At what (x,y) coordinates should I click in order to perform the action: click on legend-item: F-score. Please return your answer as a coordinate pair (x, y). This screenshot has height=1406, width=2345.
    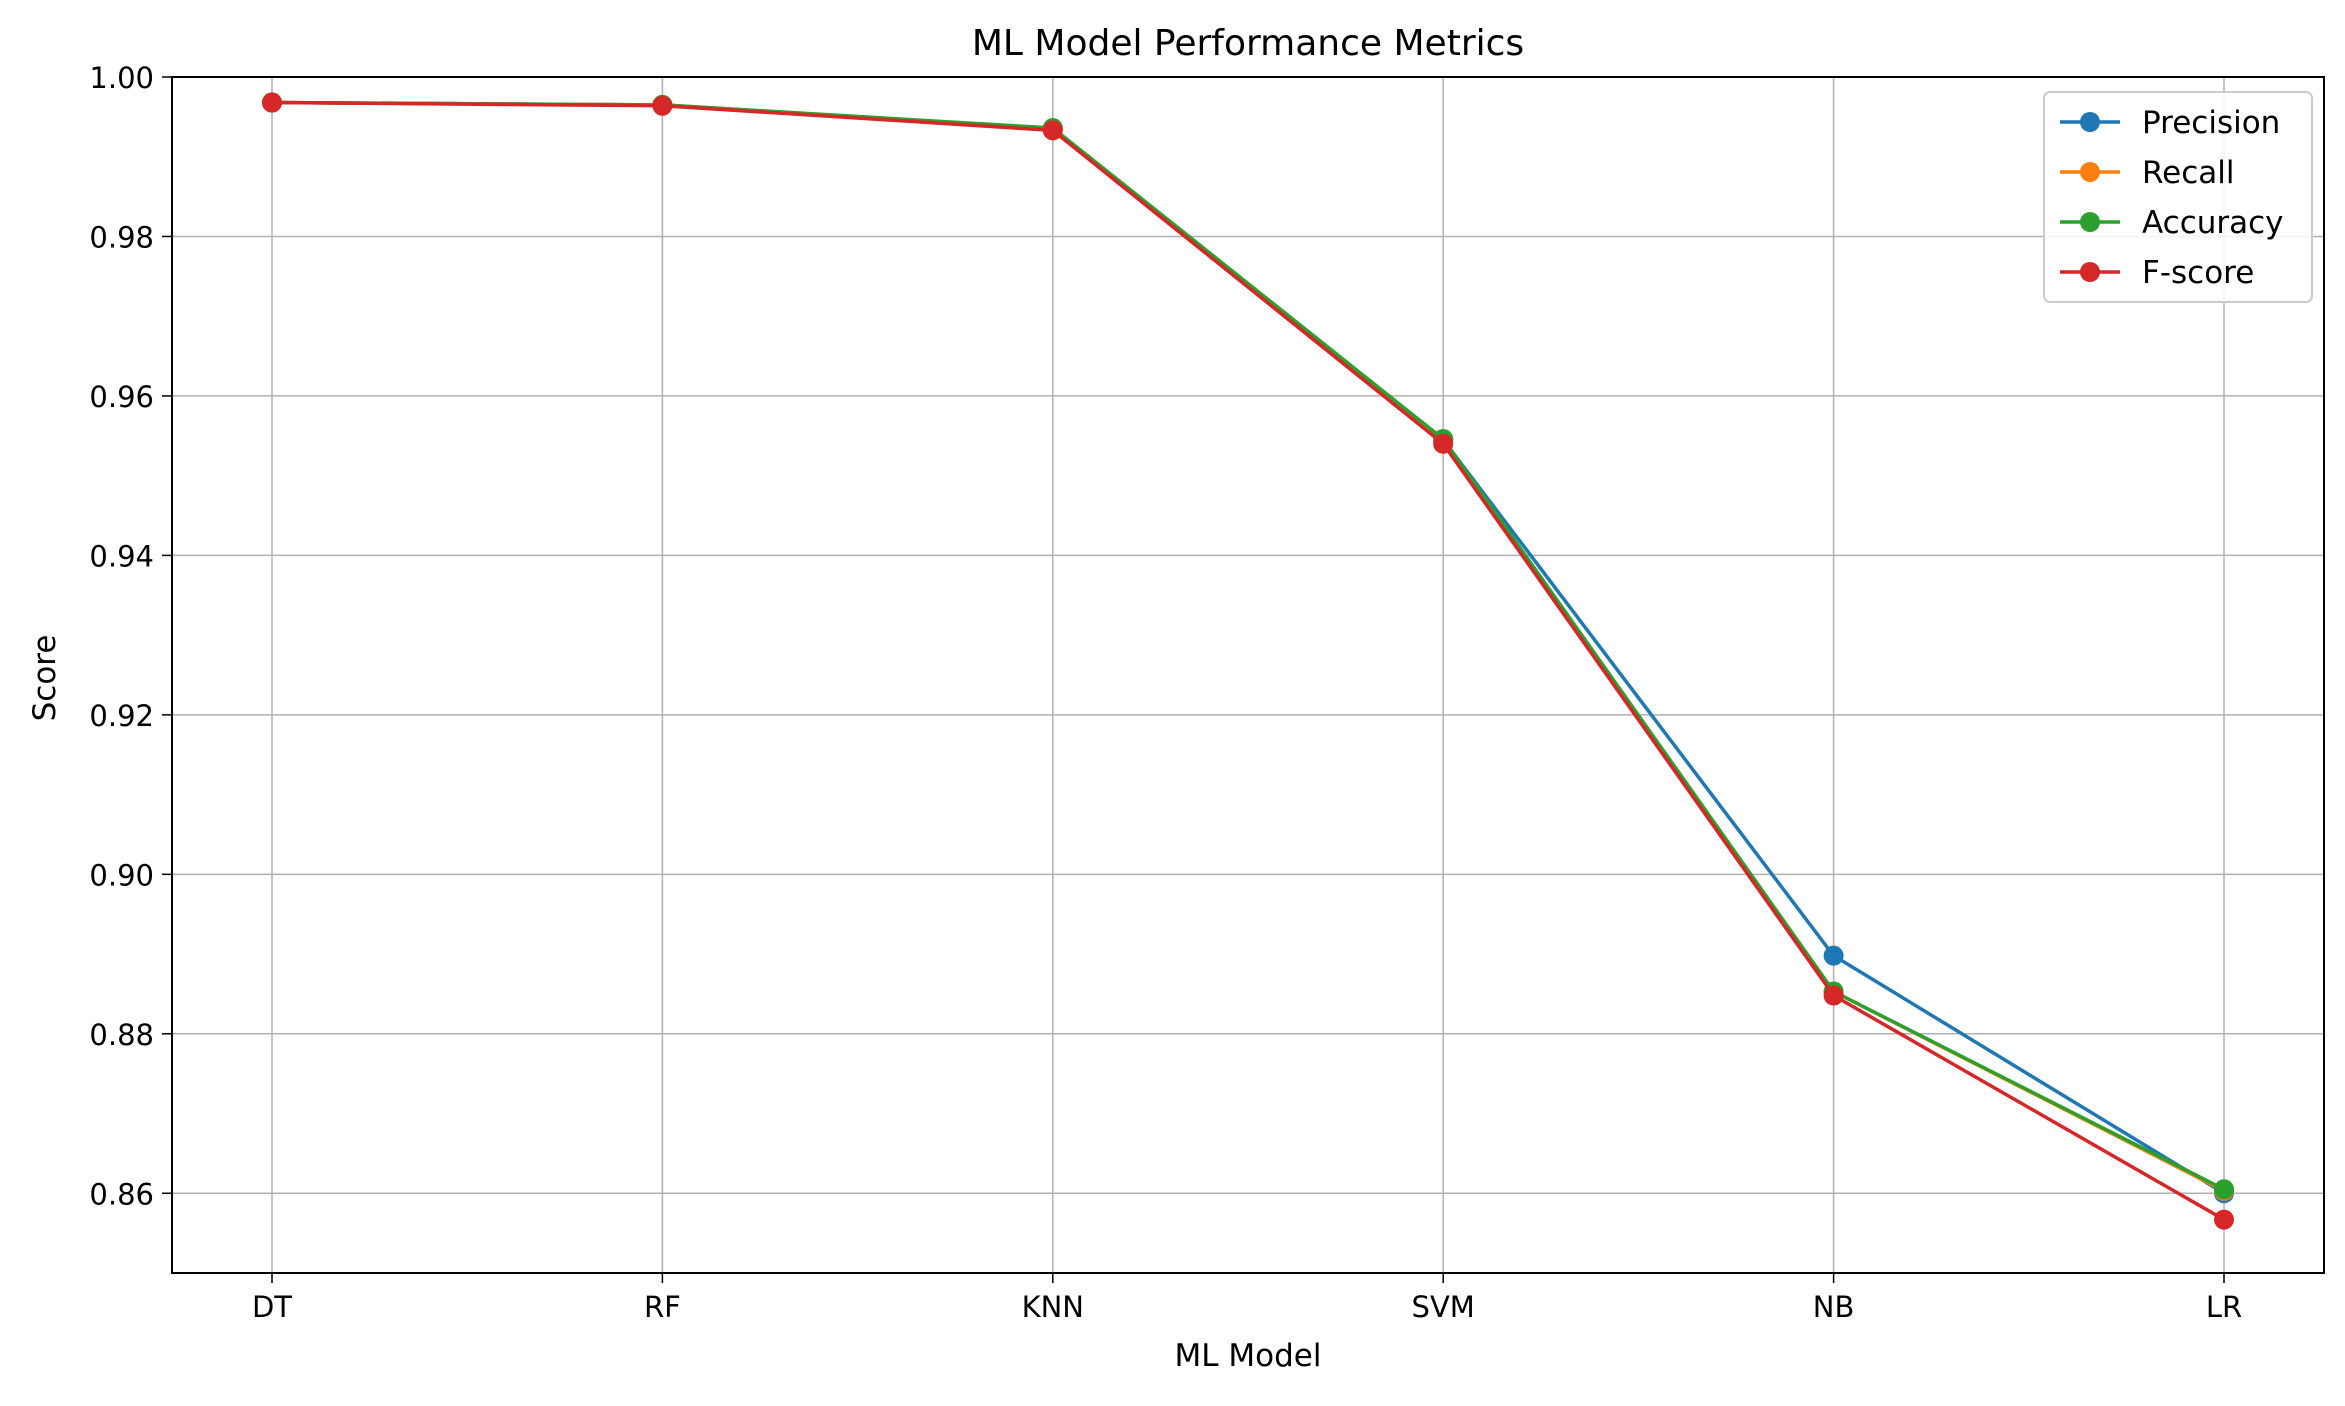
    Looking at the image, I should click on (2157, 273).